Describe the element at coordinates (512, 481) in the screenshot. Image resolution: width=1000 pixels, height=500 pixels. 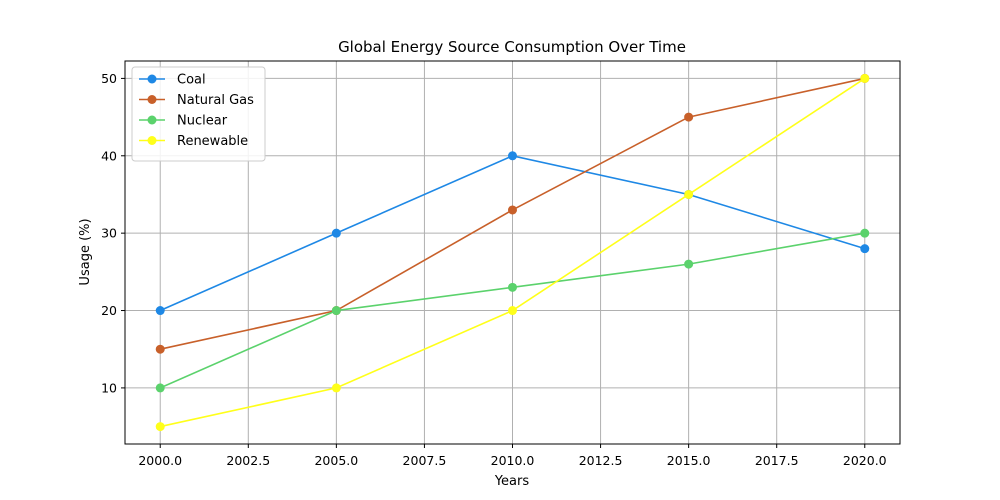
I see `x-axis-label: Years` at that location.